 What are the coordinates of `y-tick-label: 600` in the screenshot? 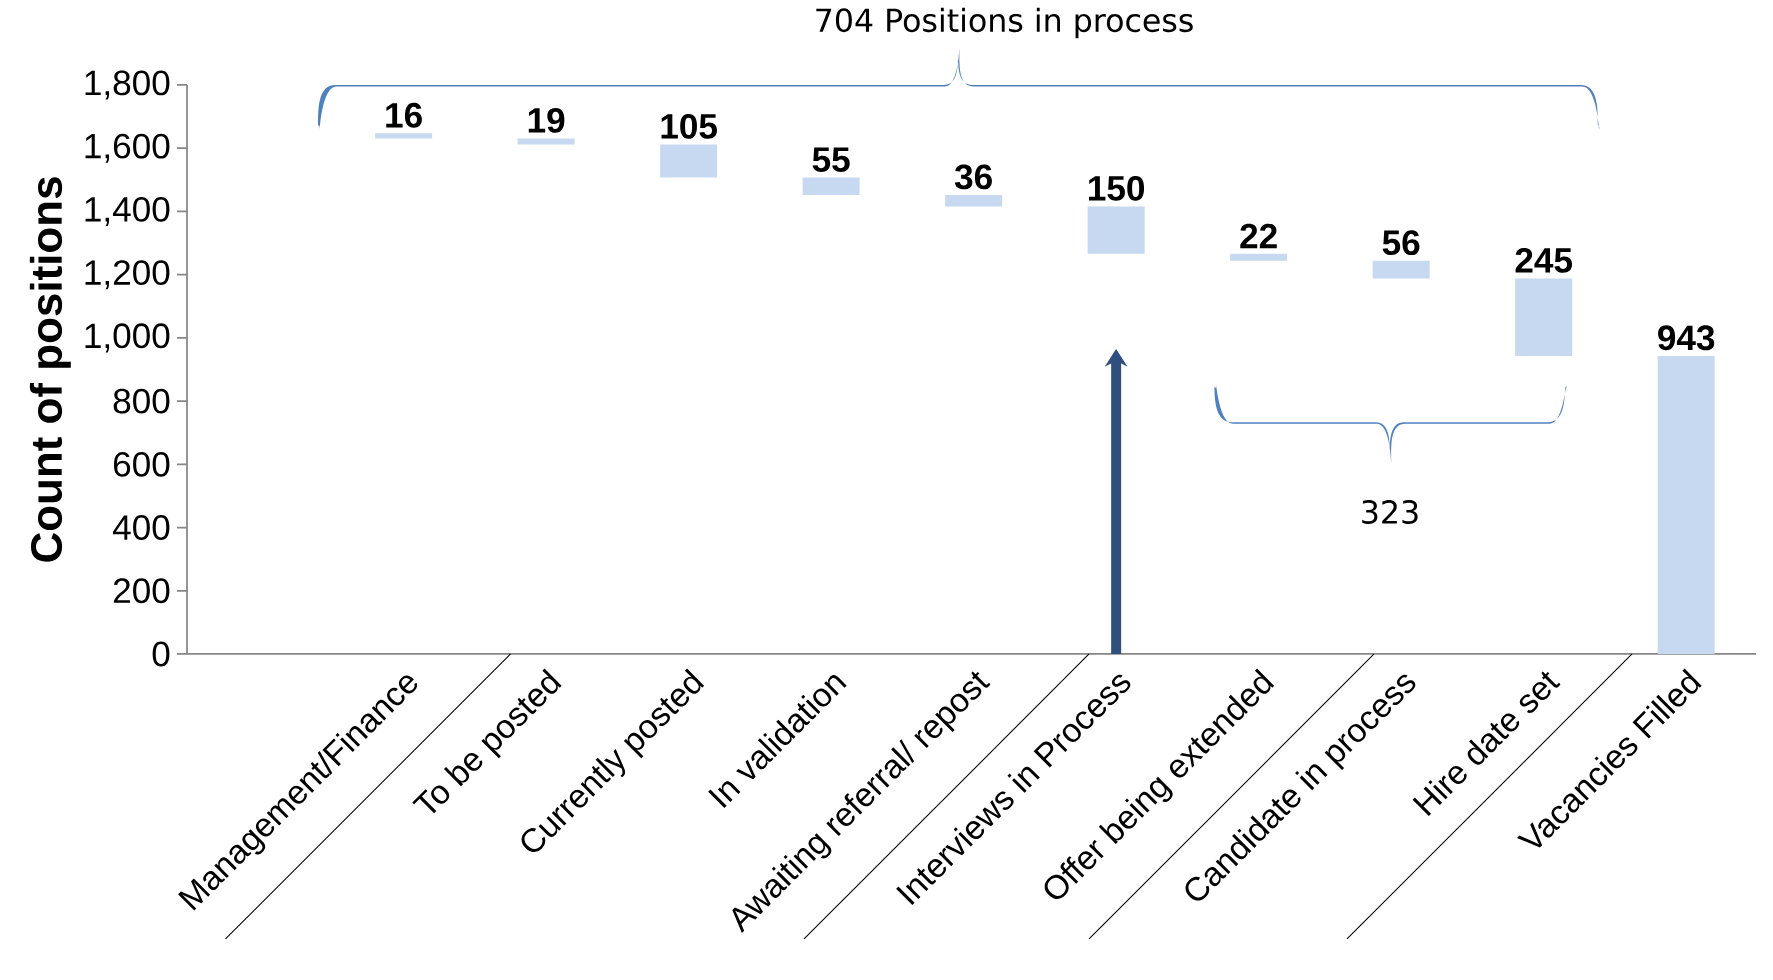 It's located at (141, 464).